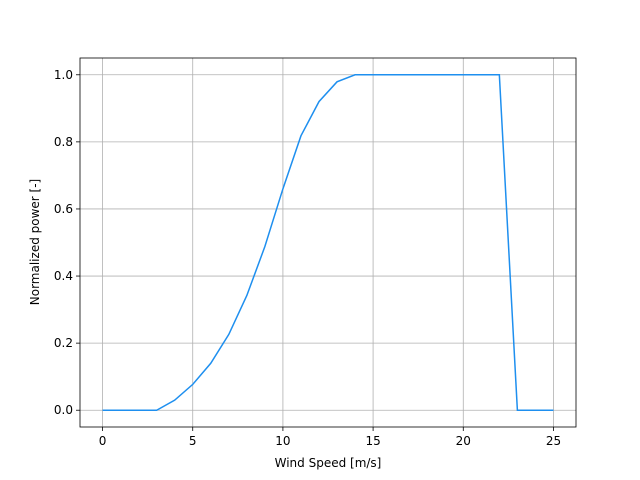 The image size is (640, 480). I want to click on y-tick-label: 0.4, so click(63, 276).